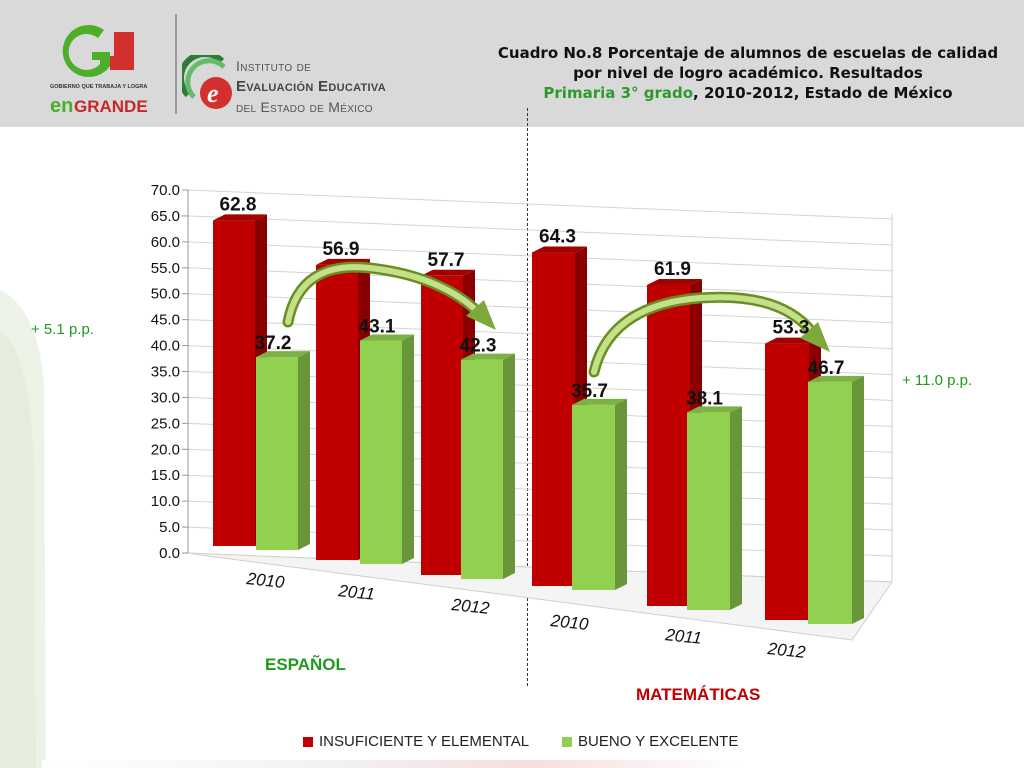  Describe the element at coordinates (165, 216) in the screenshot. I see `y-tick-label: 65.0` at that location.